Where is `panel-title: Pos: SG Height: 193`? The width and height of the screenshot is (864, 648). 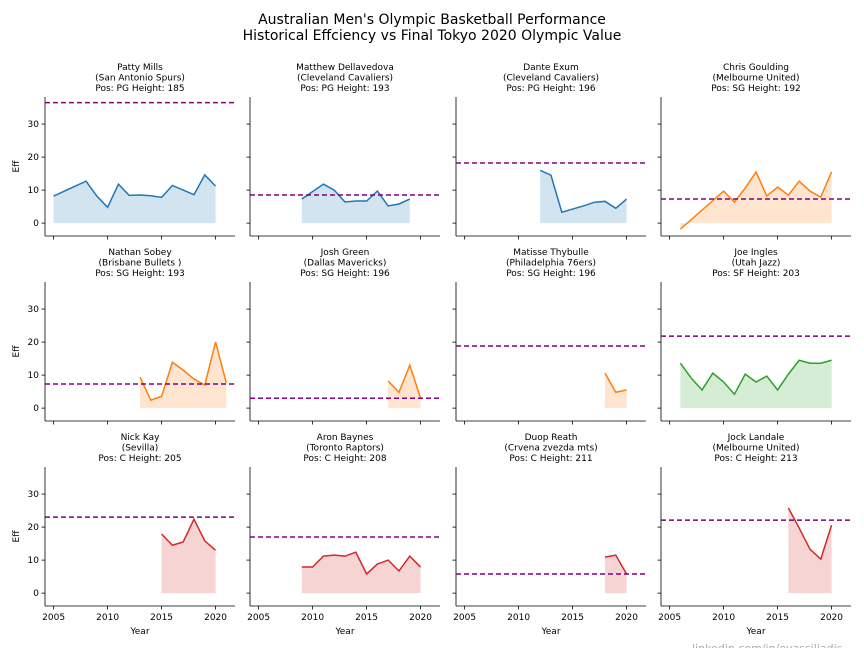 panel-title: Pos: SG Height: 193 is located at coordinates (140, 274).